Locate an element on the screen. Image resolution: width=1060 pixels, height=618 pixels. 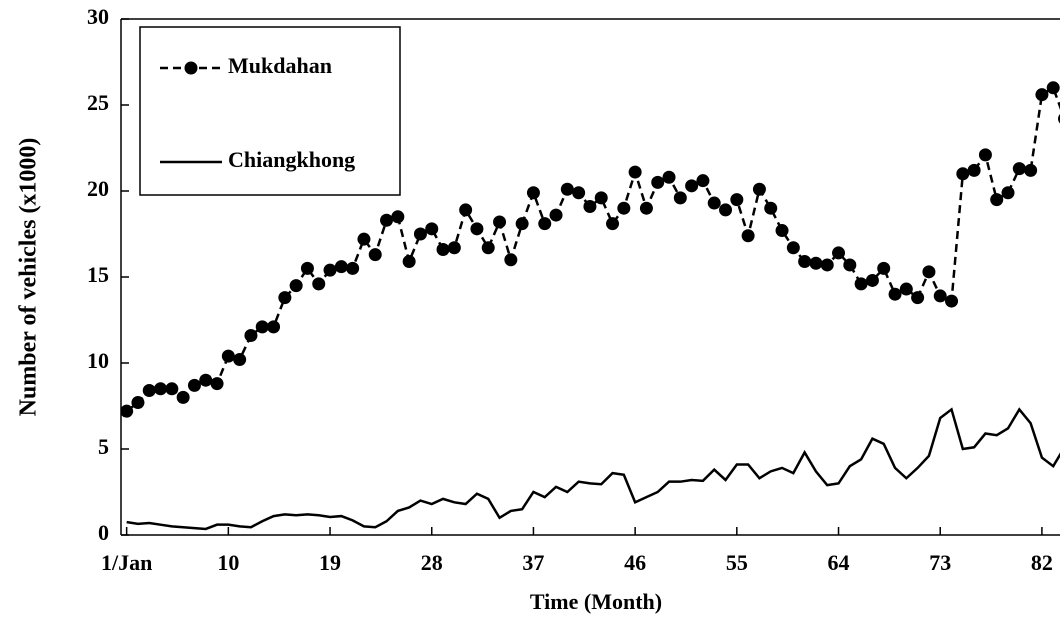
x-tick-label: 73 is located at coordinates (940, 562).